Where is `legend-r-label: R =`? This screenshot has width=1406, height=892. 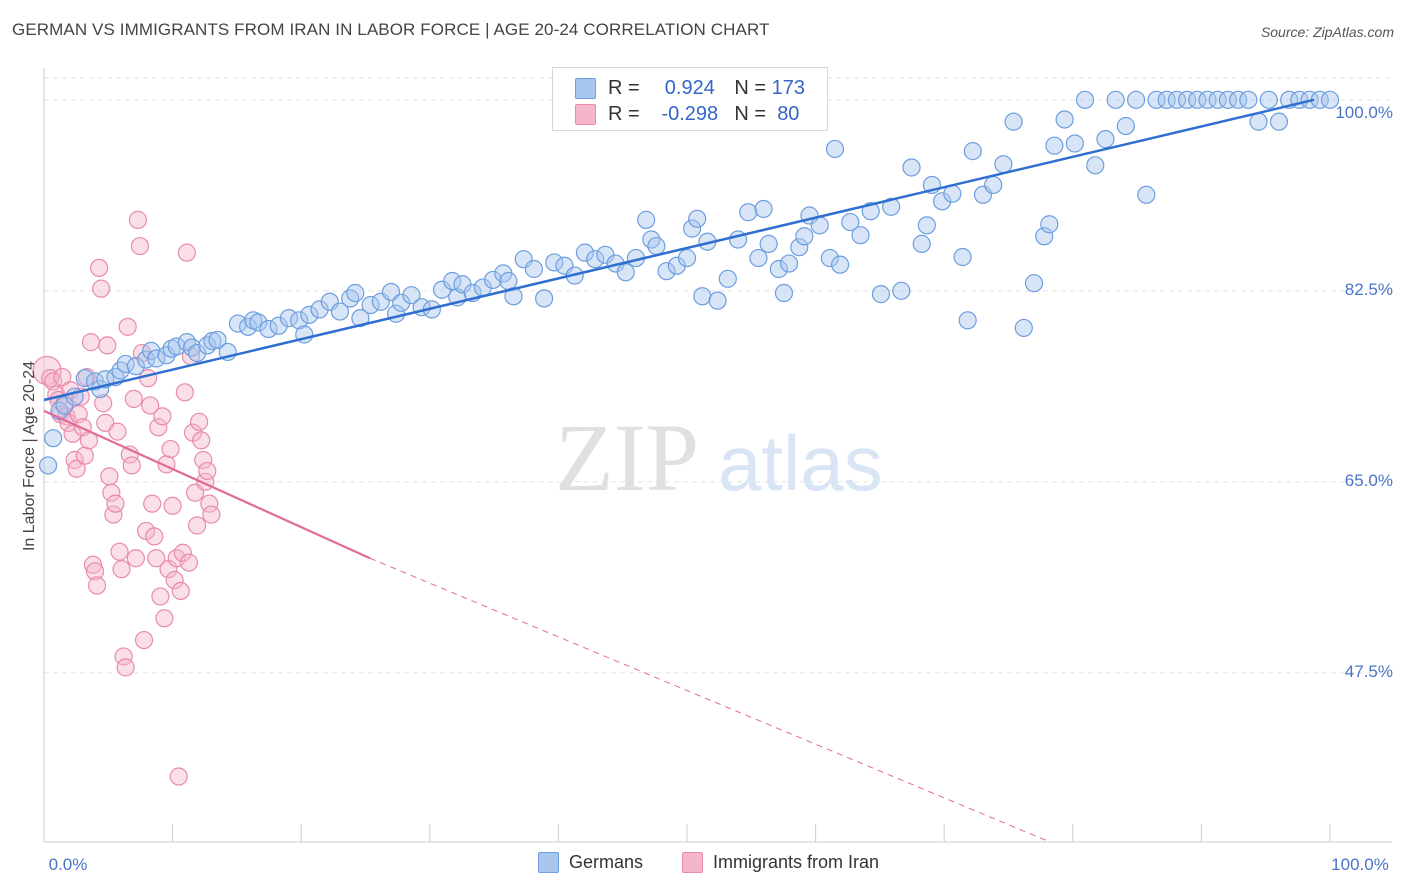
legend-r-label: R = is located at coordinates (624, 113).